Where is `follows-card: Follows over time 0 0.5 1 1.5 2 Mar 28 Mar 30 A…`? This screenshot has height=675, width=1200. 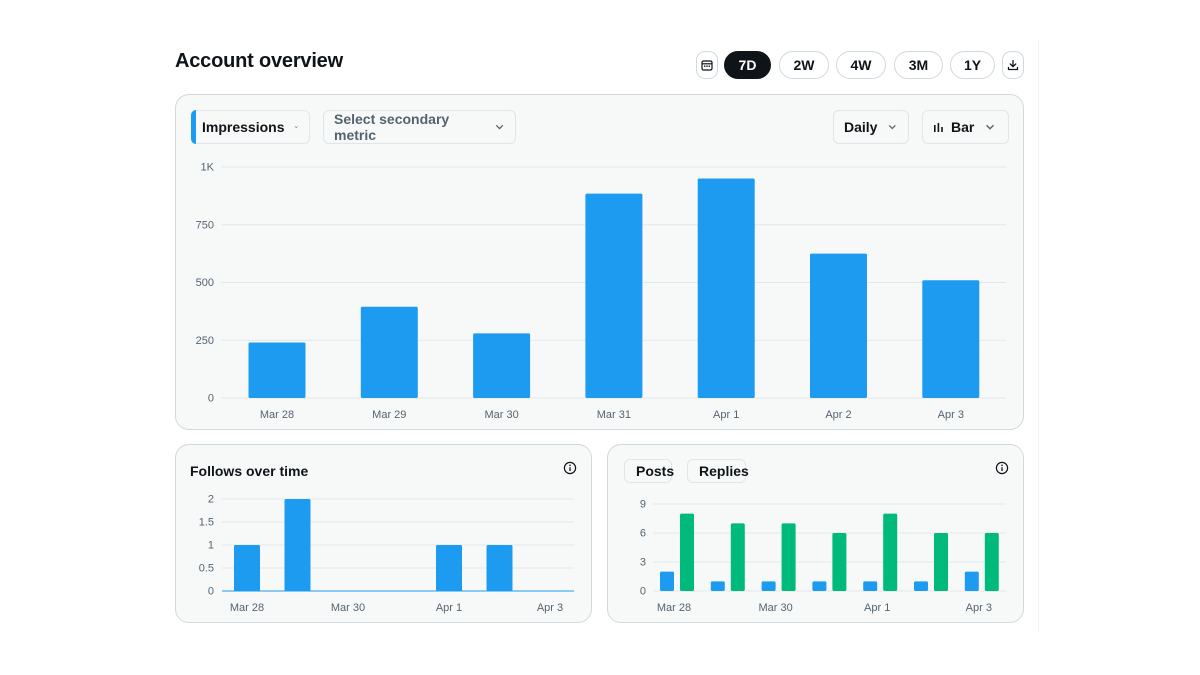 follows-card: Follows over time 0 0.5 1 1.5 2 Mar 28 Mar 30 A… is located at coordinates (383, 533).